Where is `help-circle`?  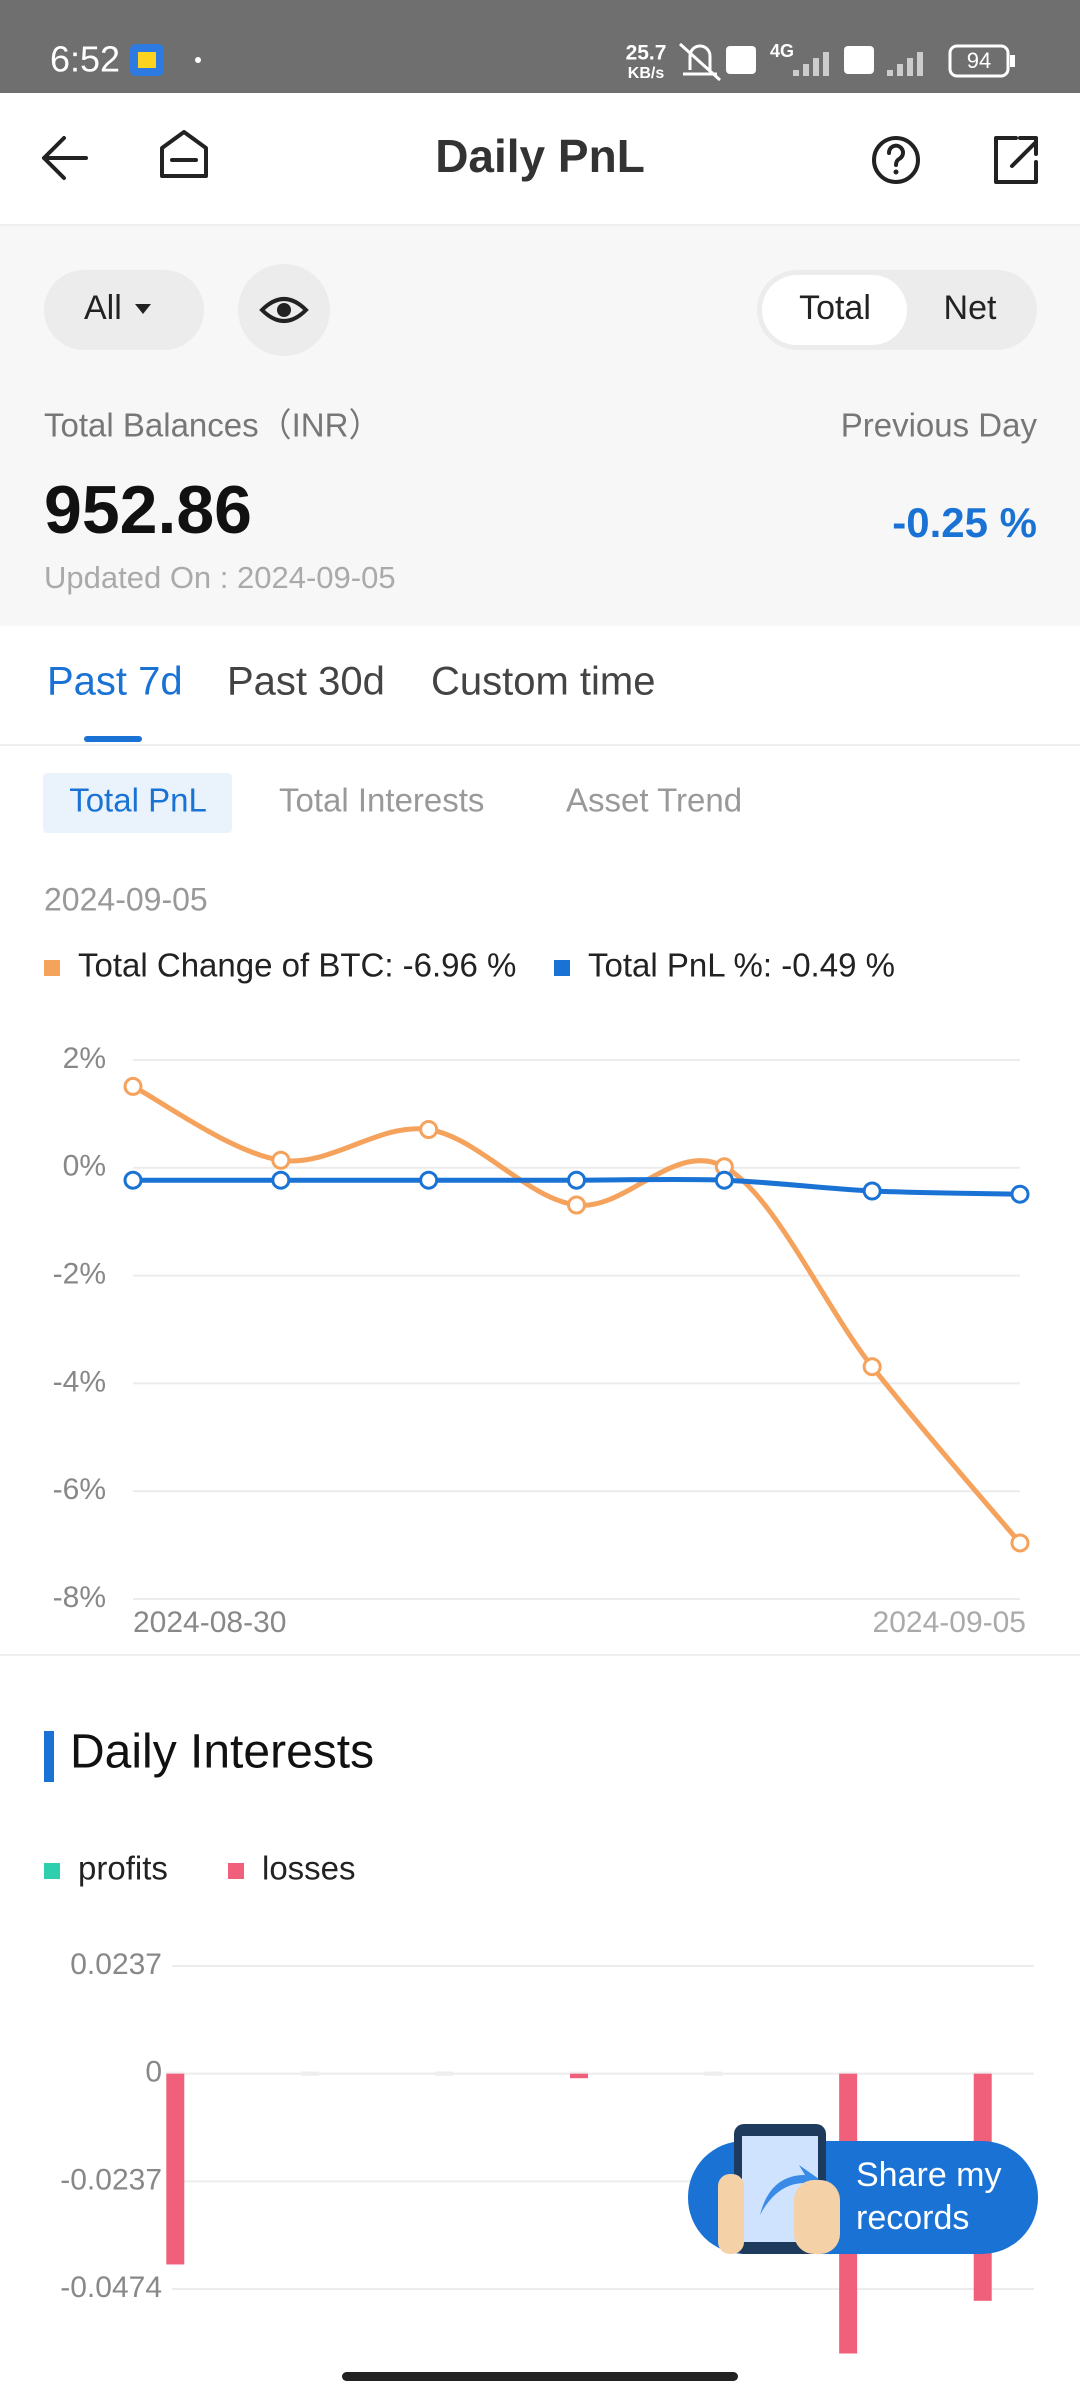
help-circle is located at coordinates (896, 160).